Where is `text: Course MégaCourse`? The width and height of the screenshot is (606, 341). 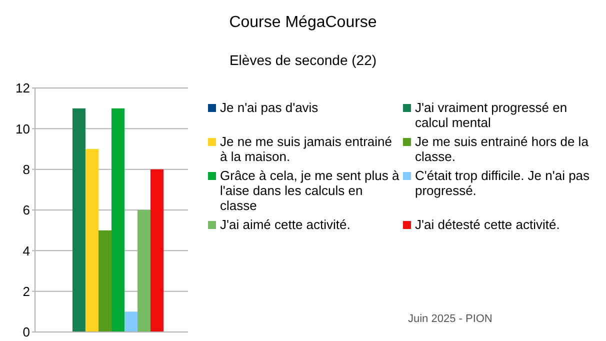
text: Course MégaCourse is located at coordinates (303, 23).